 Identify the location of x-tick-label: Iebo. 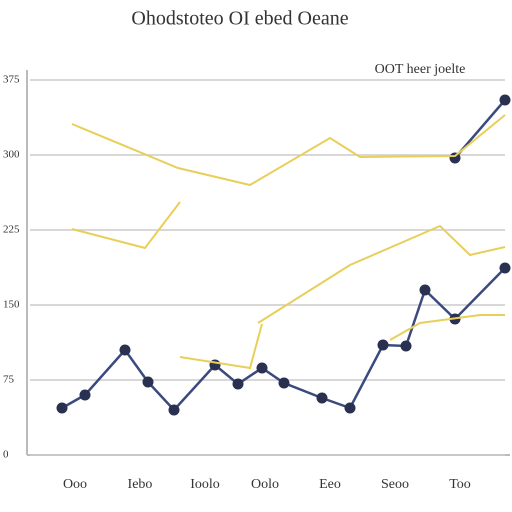
(140, 484).